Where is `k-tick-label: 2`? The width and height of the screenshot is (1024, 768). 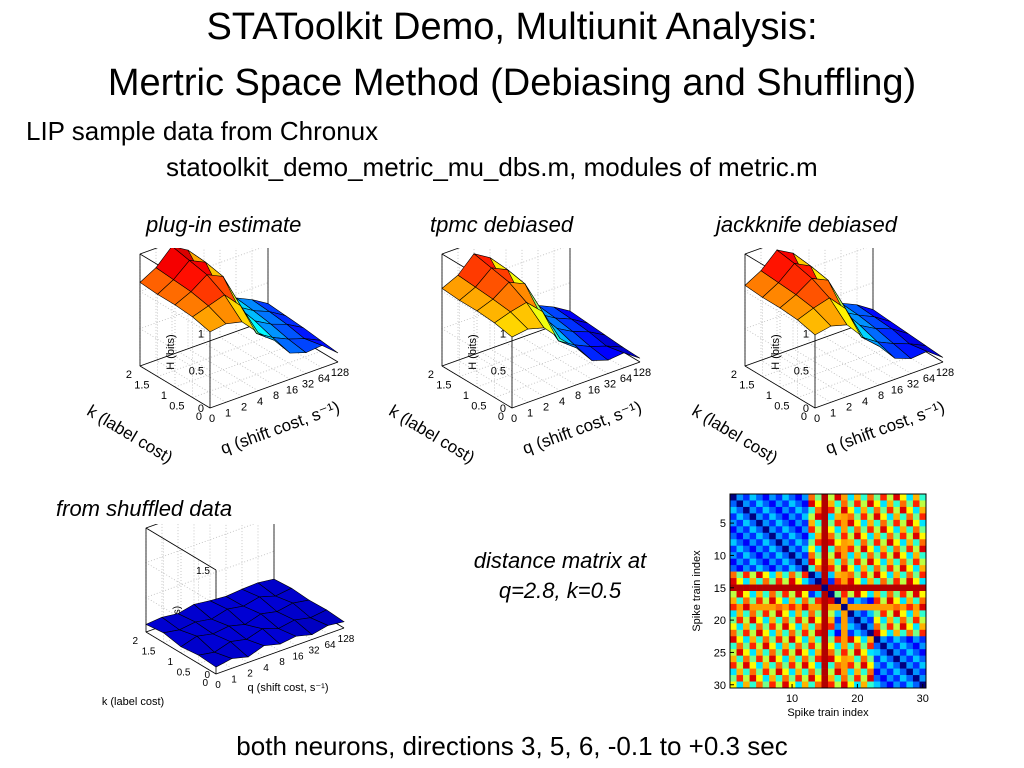 k-tick-label: 2 is located at coordinates (129, 375).